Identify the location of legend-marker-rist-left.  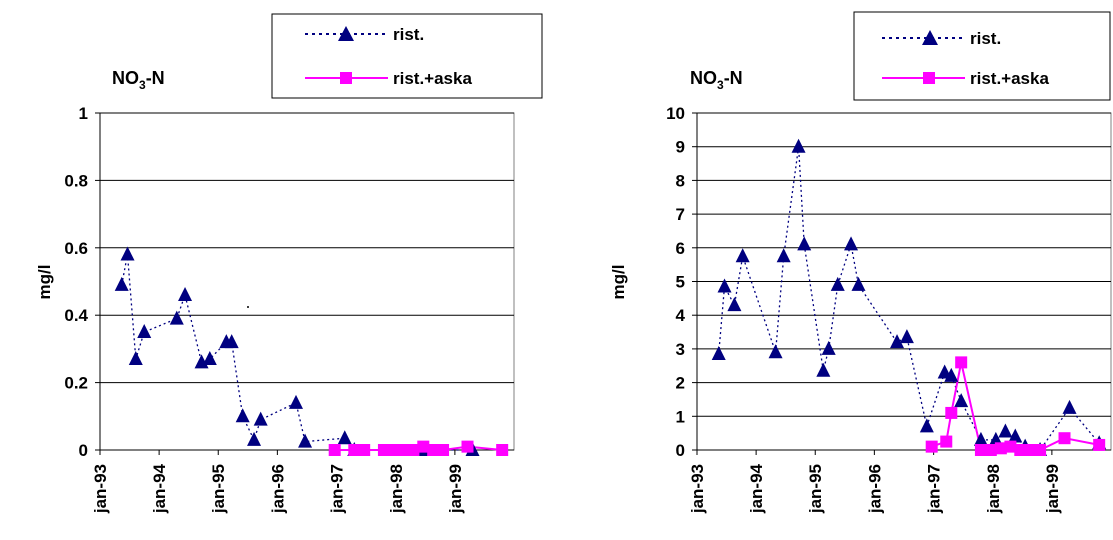
(346, 33).